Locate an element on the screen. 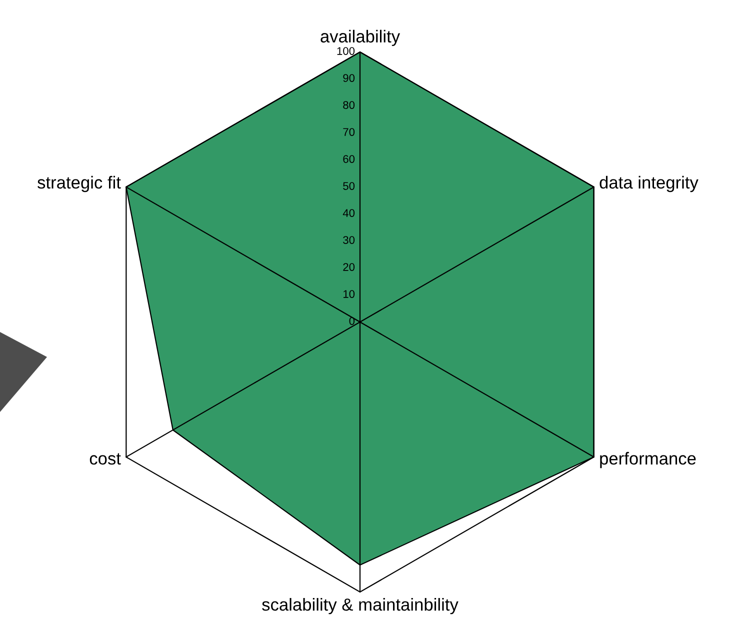 This screenshot has width=740, height=638. y-tick-label: 60 is located at coordinates (349, 159).